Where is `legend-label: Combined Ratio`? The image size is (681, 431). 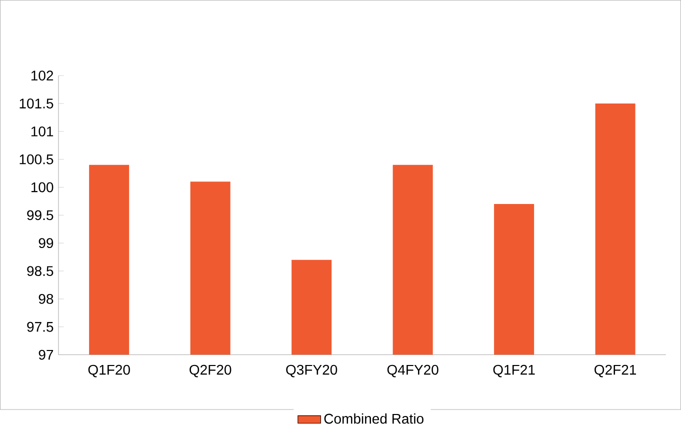 legend-label: Combined Ratio is located at coordinates (374, 418).